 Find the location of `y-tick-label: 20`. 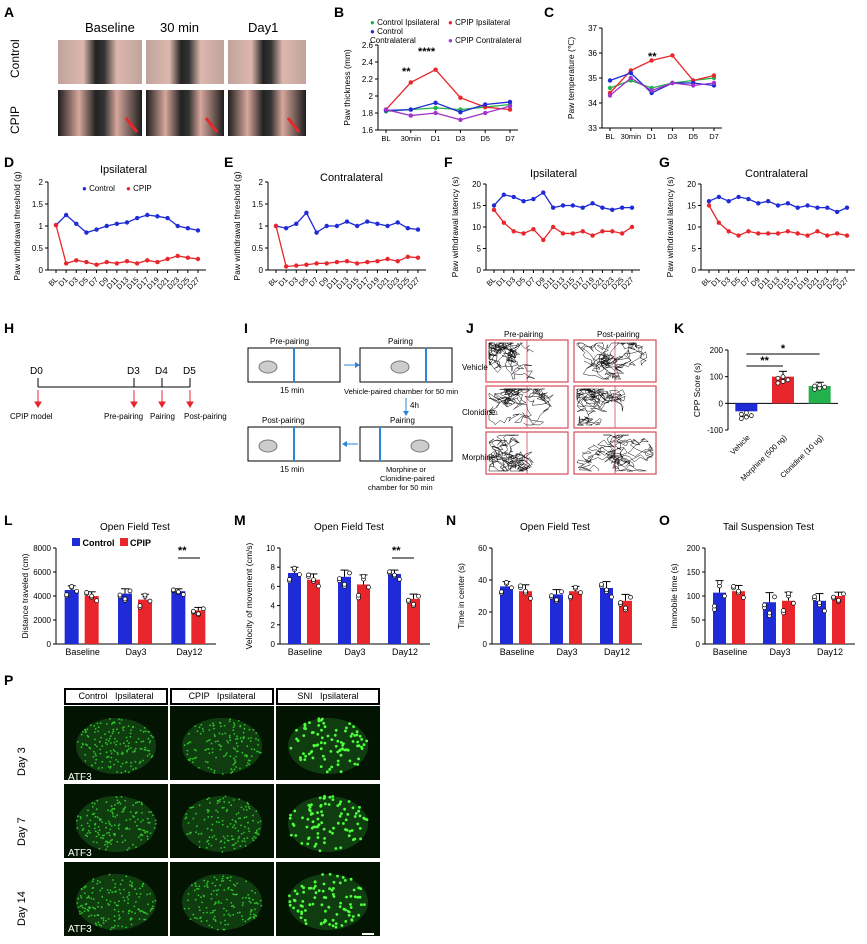

y-tick-label: 20 is located at coordinates (482, 612).